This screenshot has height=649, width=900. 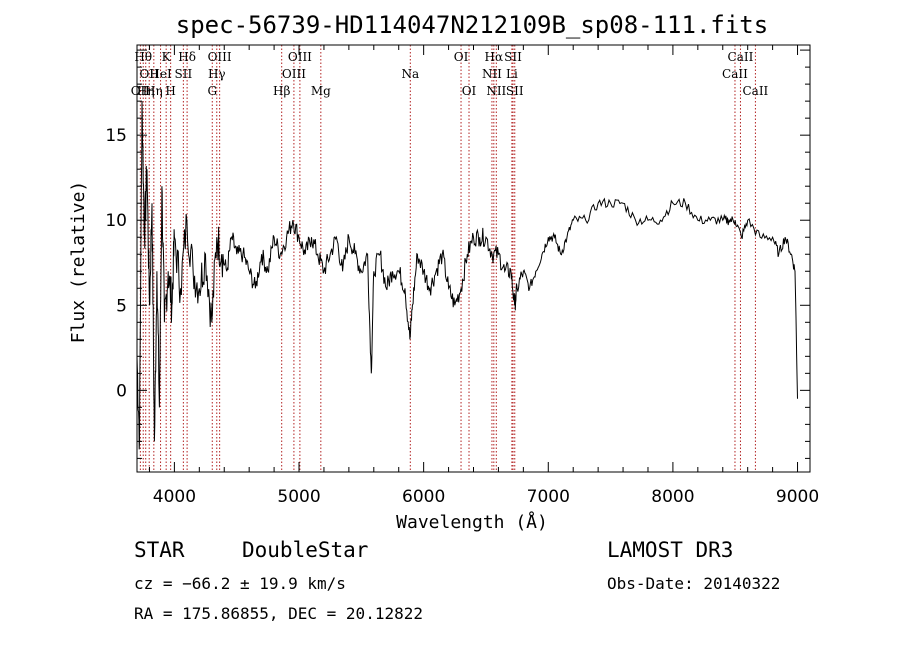 I want to click on line-label-11: Hγ, so click(x=217, y=74).